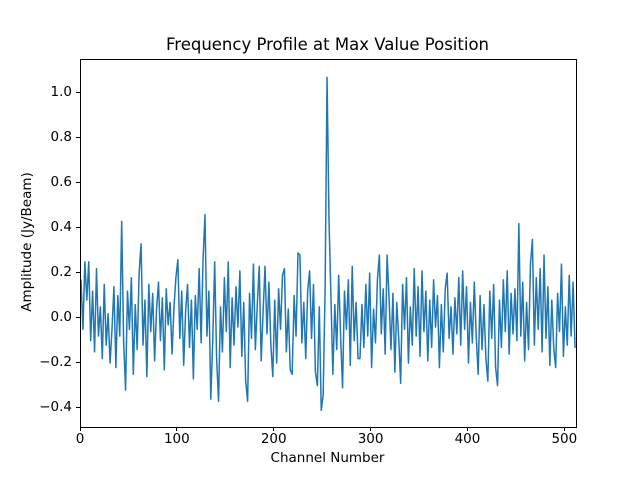  Describe the element at coordinates (370, 439) in the screenshot. I see `x-tick-label: 300` at that location.